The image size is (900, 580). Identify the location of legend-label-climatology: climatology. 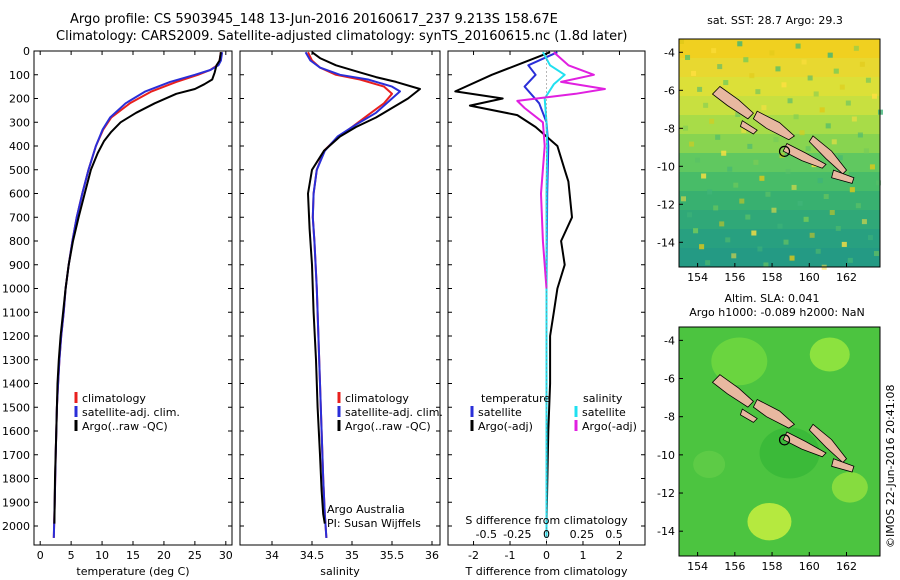
(114, 398).